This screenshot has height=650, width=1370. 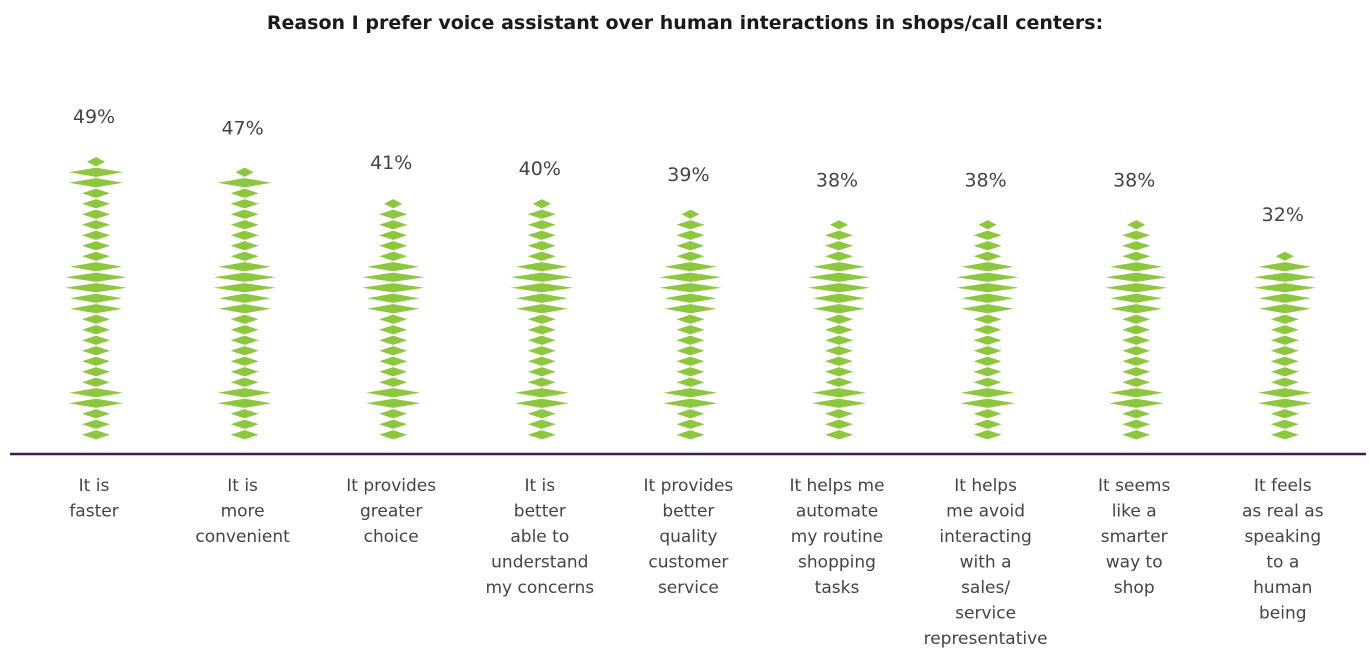 What do you see at coordinates (93, 499) in the screenshot?
I see `category-label-1: It is faster` at bounding box center [93, 499].